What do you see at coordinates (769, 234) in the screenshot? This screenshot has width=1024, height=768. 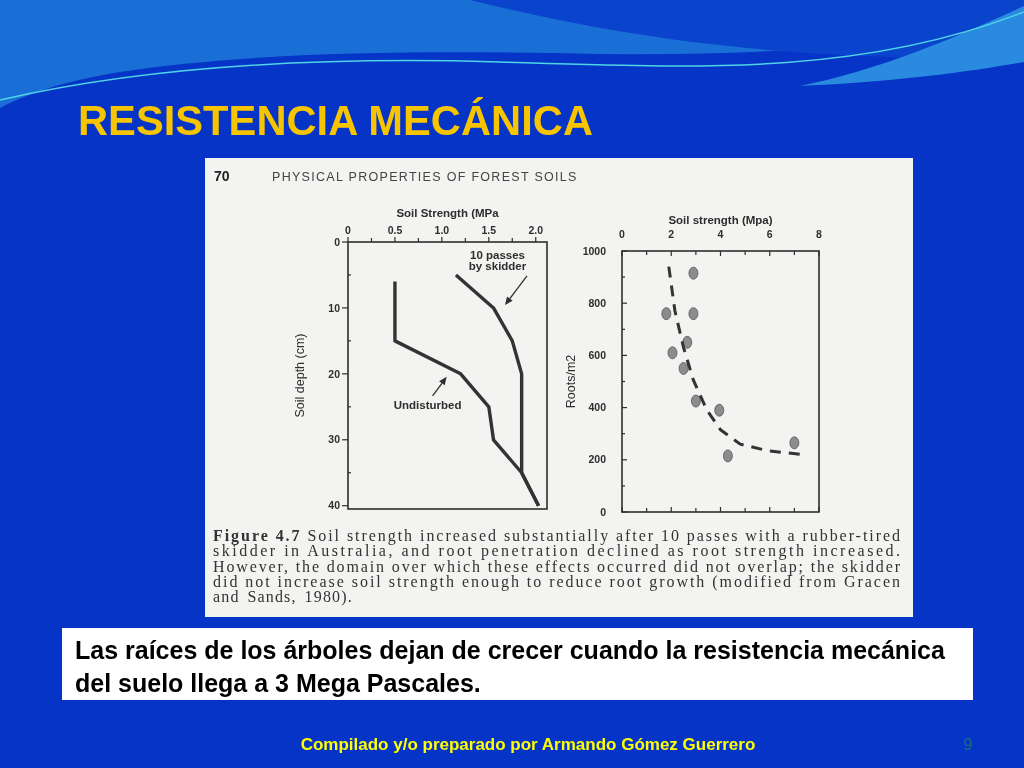 I see `x-tick-label: 6` at bounding box center [769, 234].